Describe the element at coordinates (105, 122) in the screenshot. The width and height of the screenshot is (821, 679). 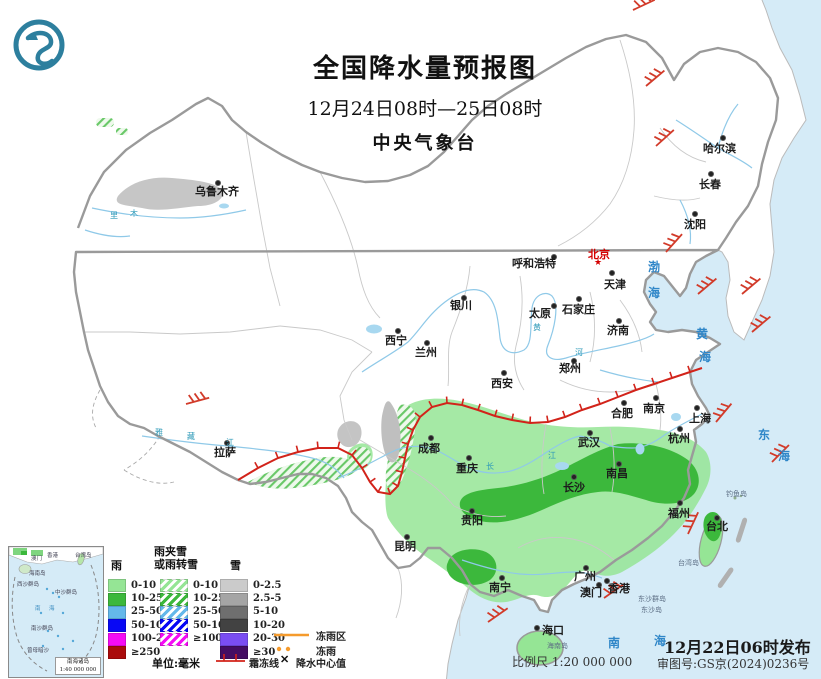
I see `sleet-area-altai` at that location.